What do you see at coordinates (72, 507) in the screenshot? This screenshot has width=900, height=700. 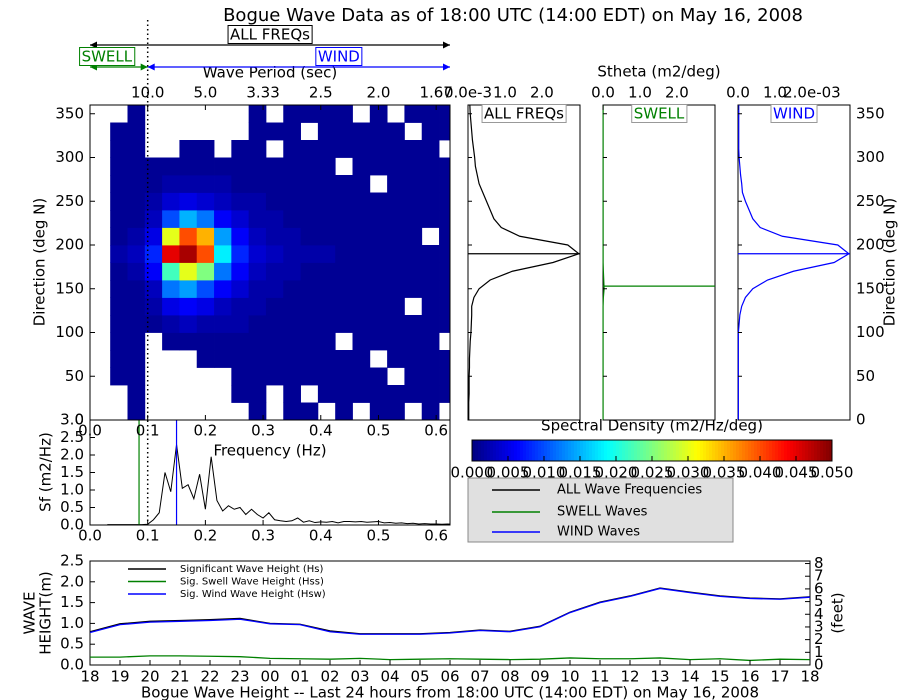 I see `y-tick-label: 0.5` at bounding box center [72, 507].